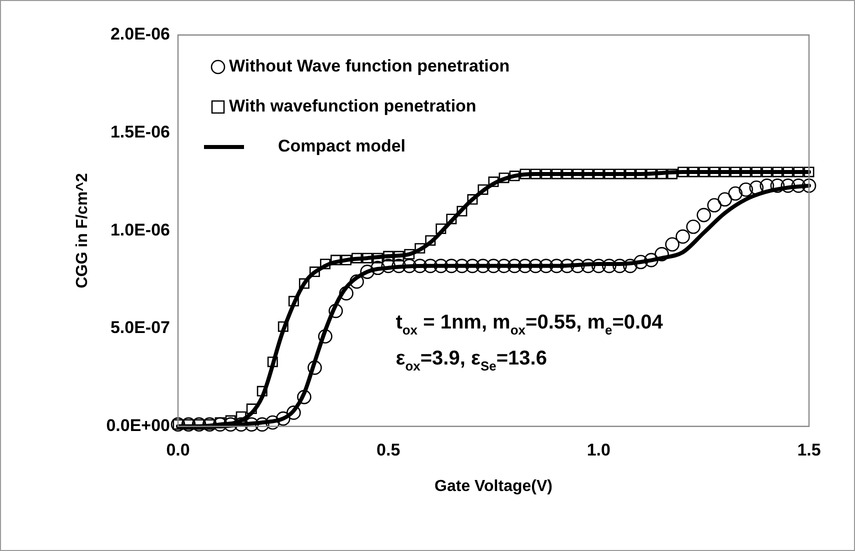 This screenshot has height=551, width=855. I want to click on x-tick-label: 1.0, so click(598, 450).